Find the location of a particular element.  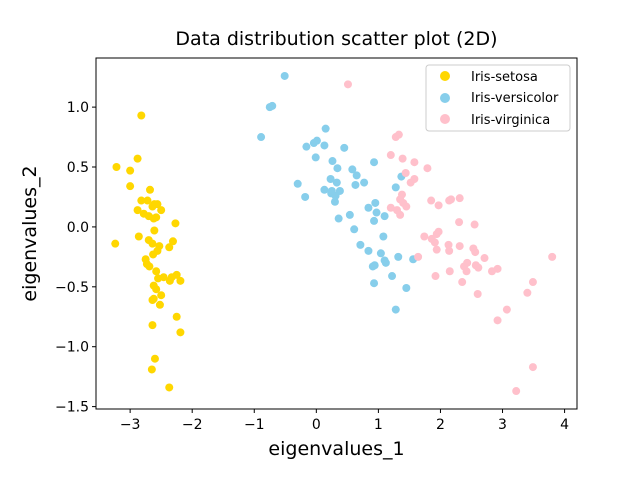

y-tick-label: 0.0 is located at coordinates (78, 228).